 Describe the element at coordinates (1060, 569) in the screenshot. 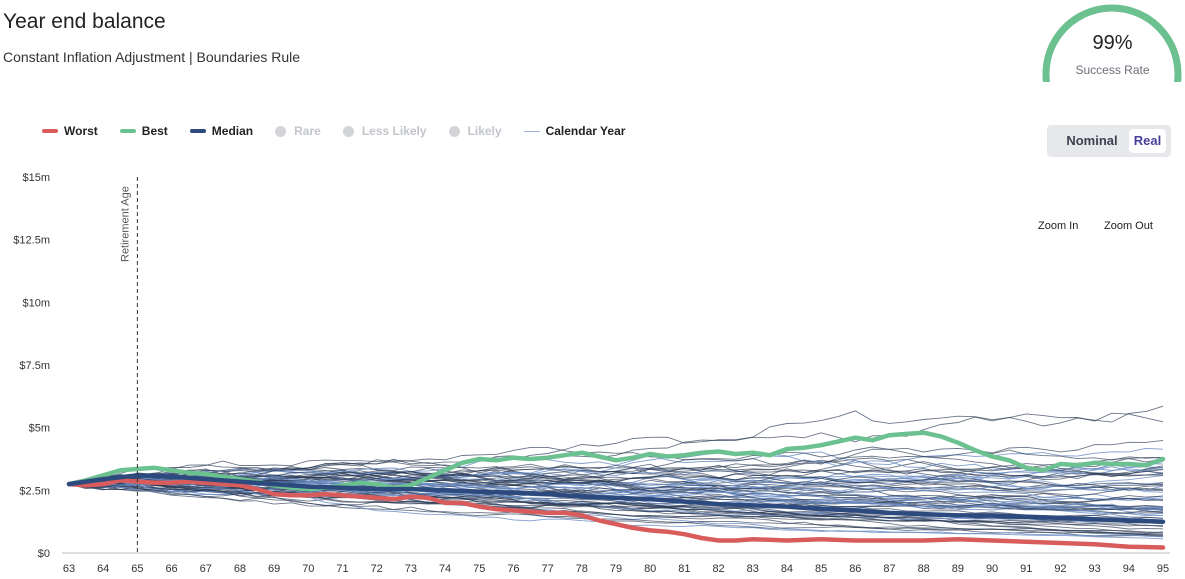

I see `x-tick-label: 92` at that location.